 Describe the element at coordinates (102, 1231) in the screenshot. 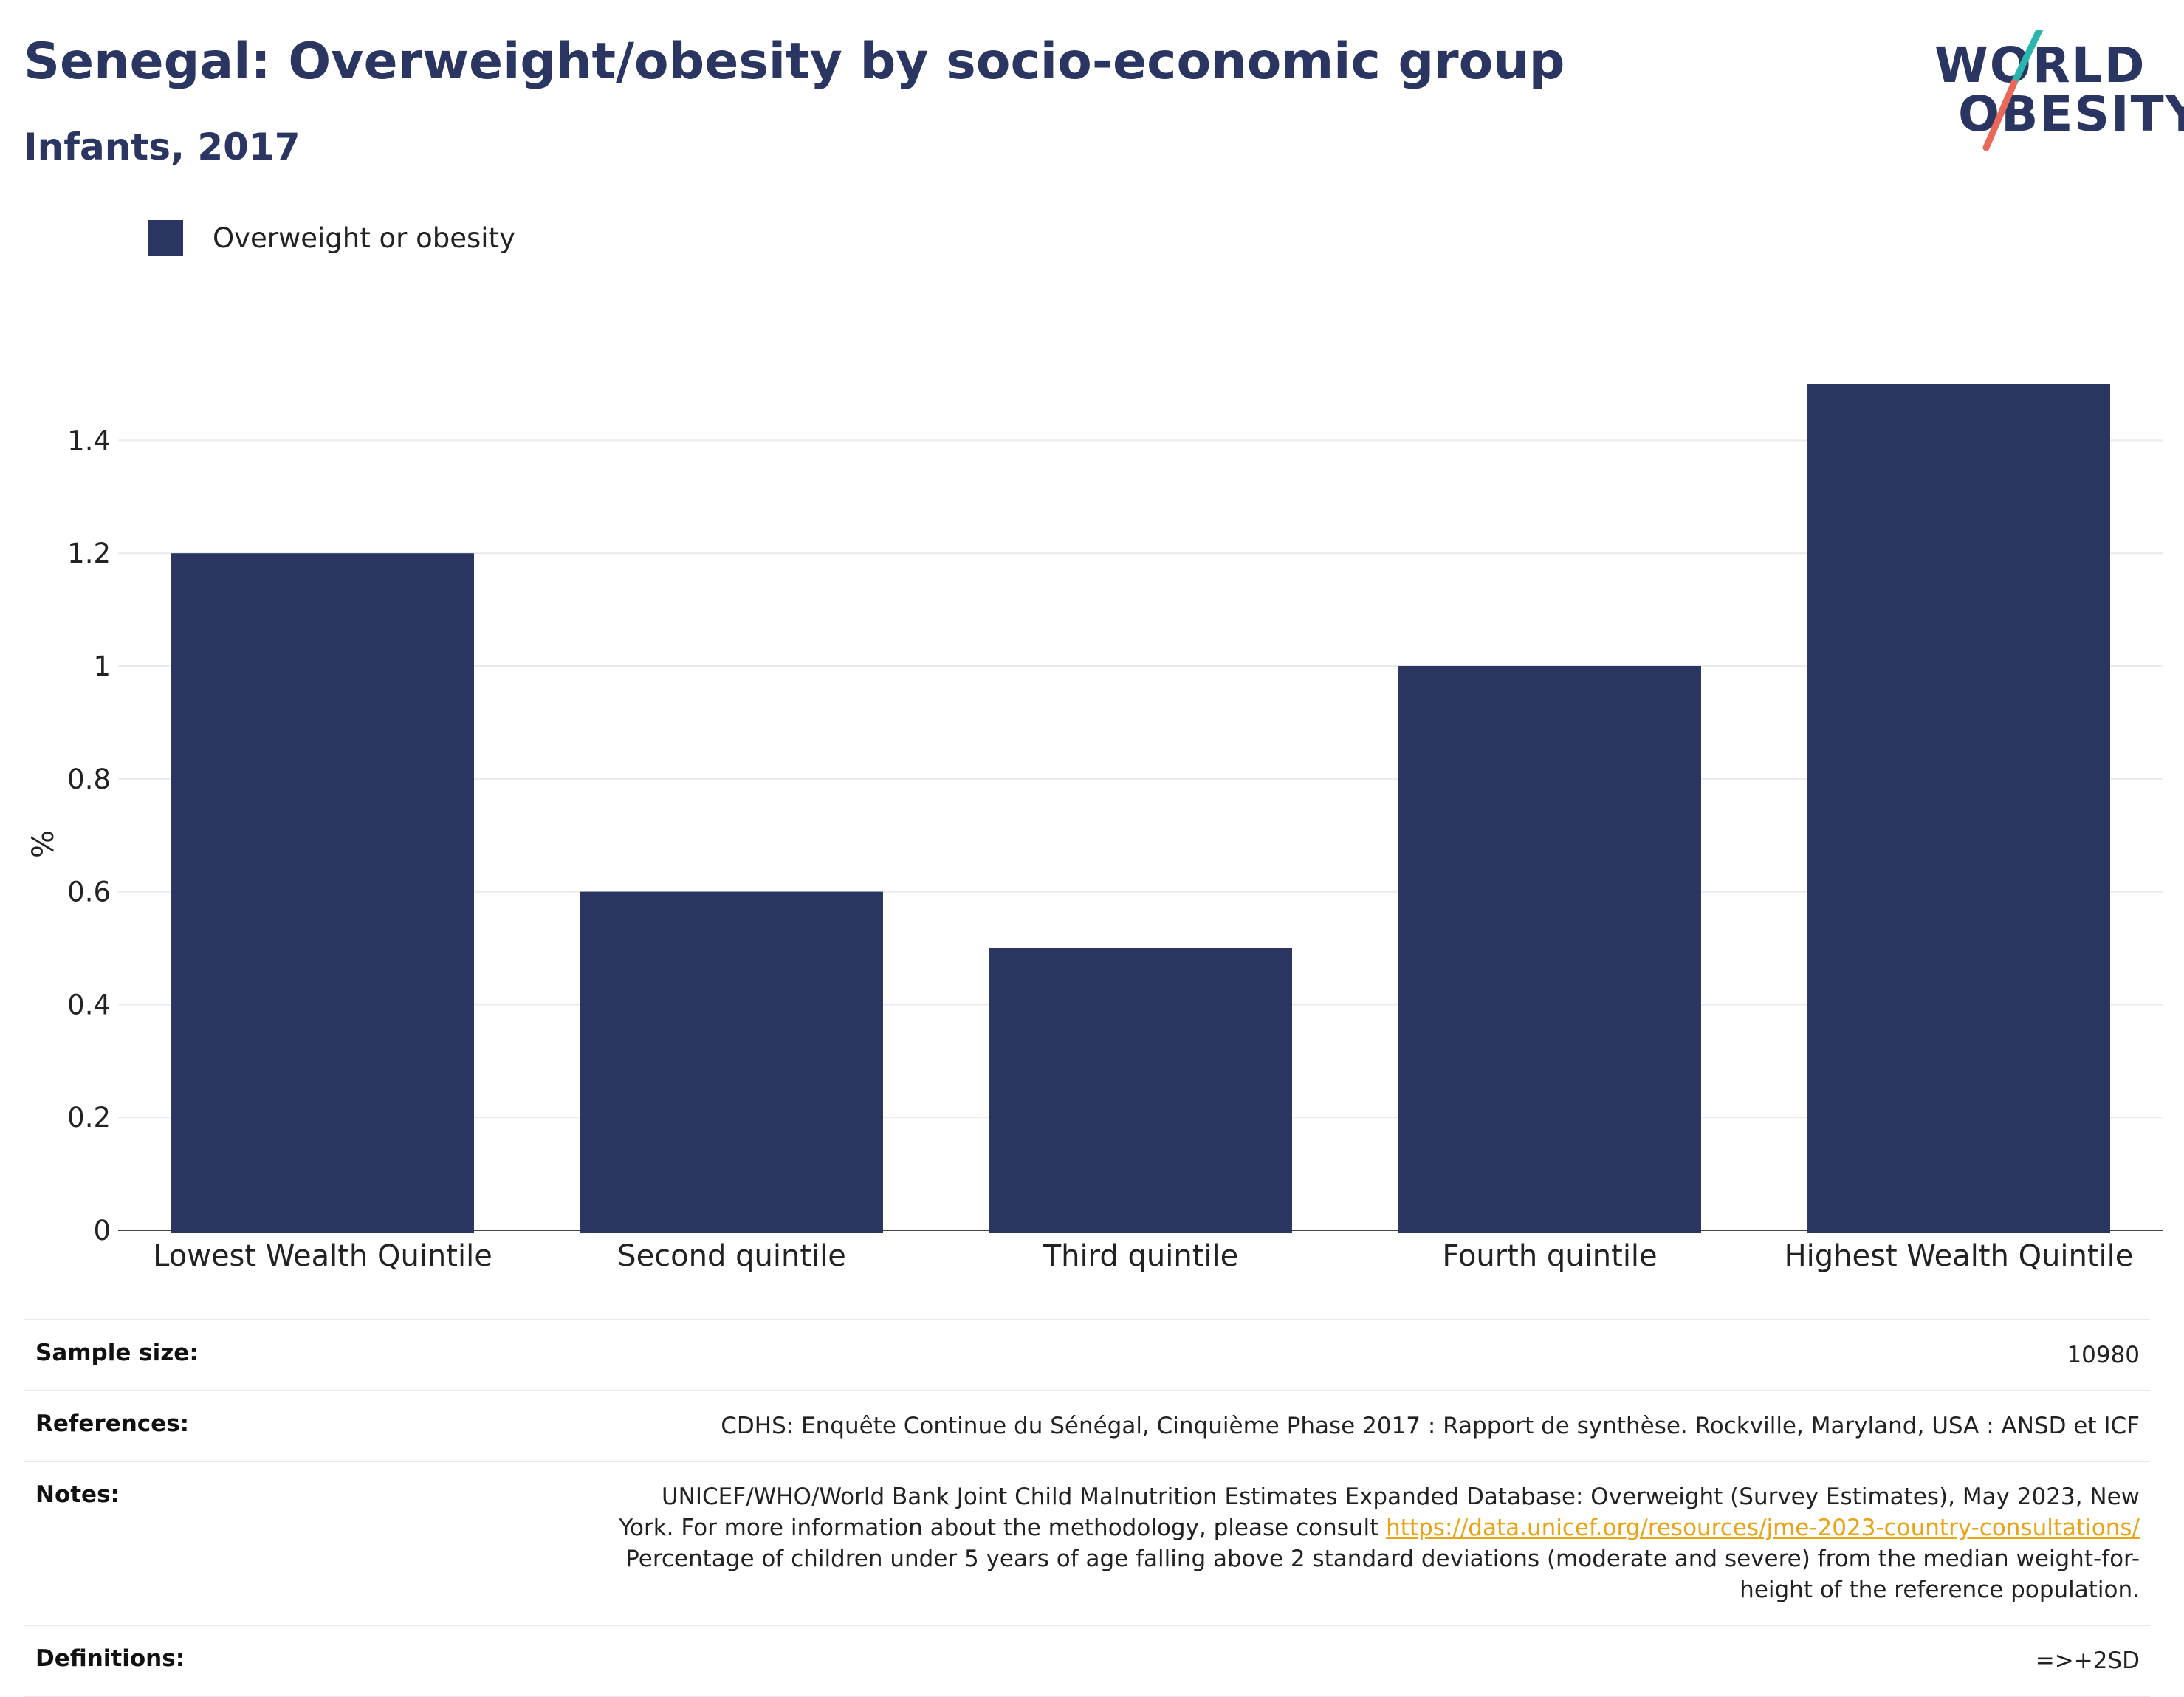

I see `y-tick-label: 0` at that location.